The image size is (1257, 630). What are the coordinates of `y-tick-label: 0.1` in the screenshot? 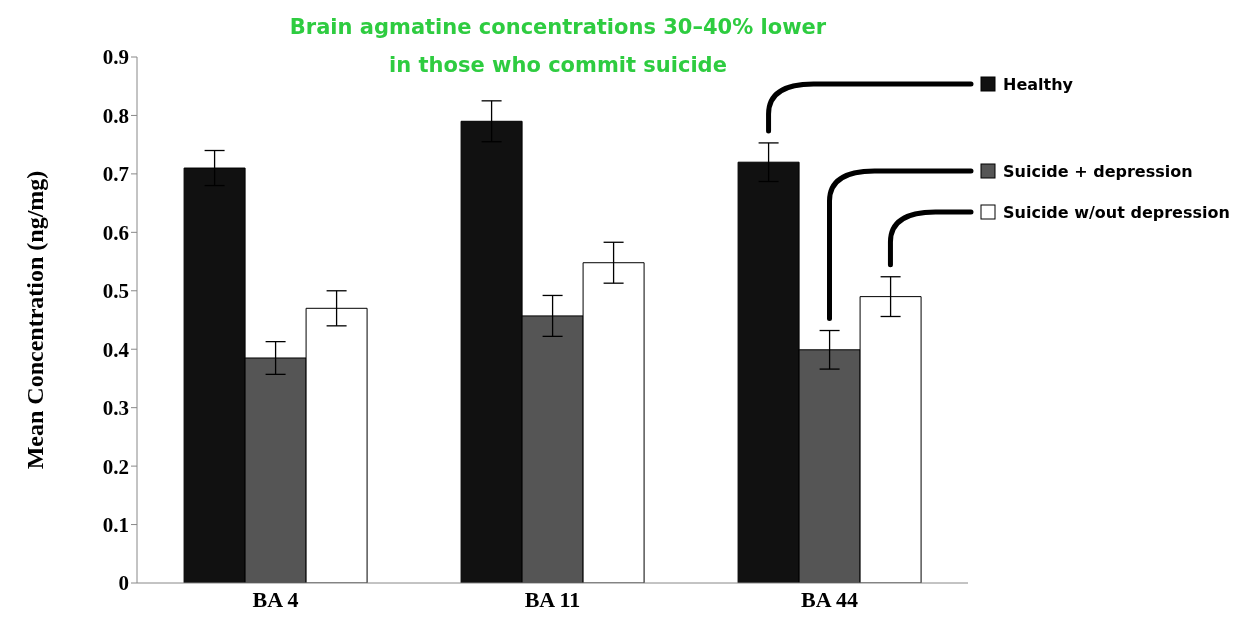 It's located at (115, 525).